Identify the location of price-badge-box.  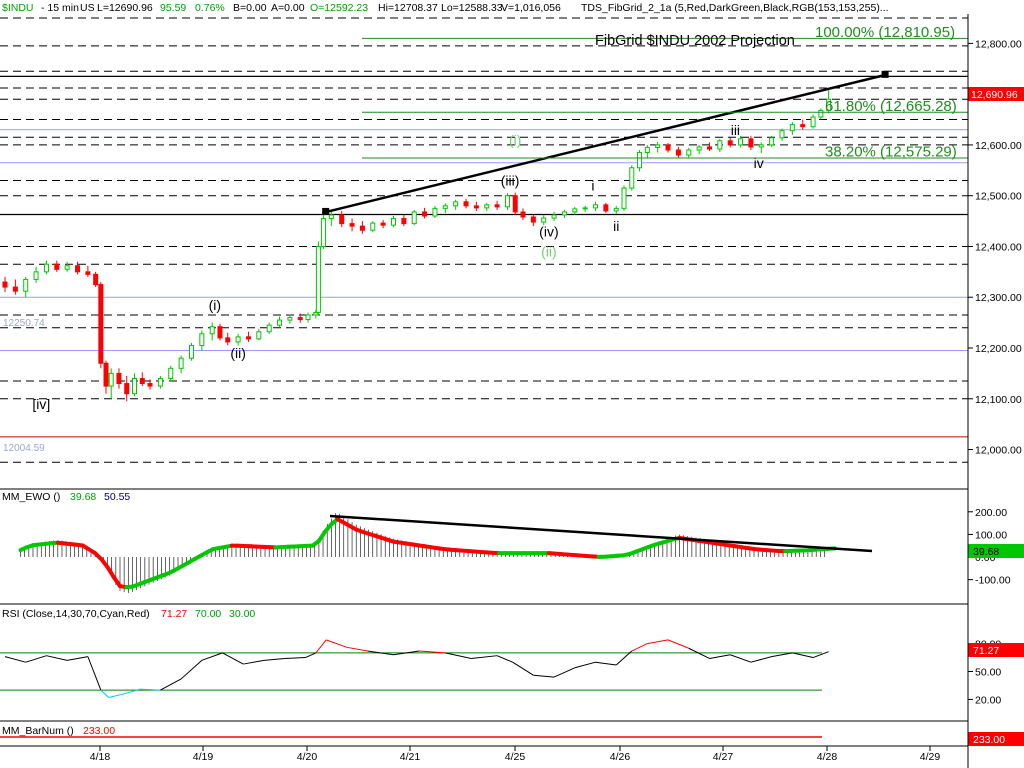
(996, 94).